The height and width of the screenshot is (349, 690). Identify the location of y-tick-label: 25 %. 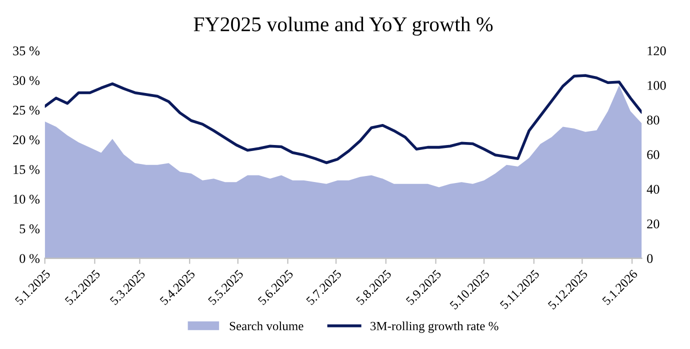
(26, 110).